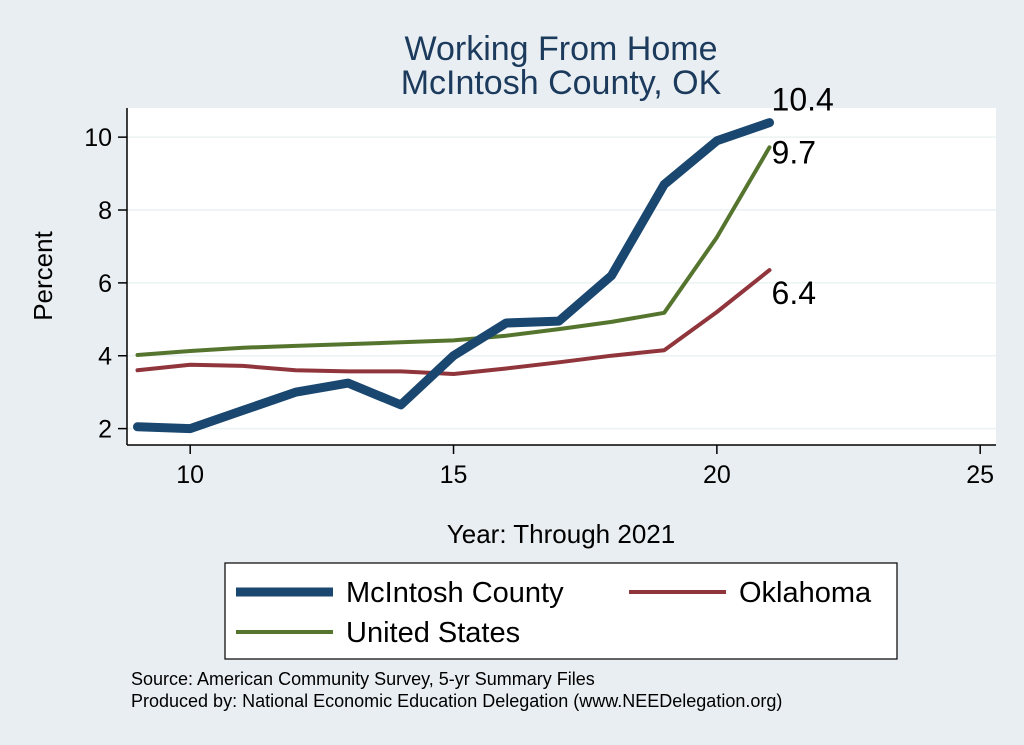  I want to click on x-axis-ticks: 10 15 20 25, so click(585, 467).